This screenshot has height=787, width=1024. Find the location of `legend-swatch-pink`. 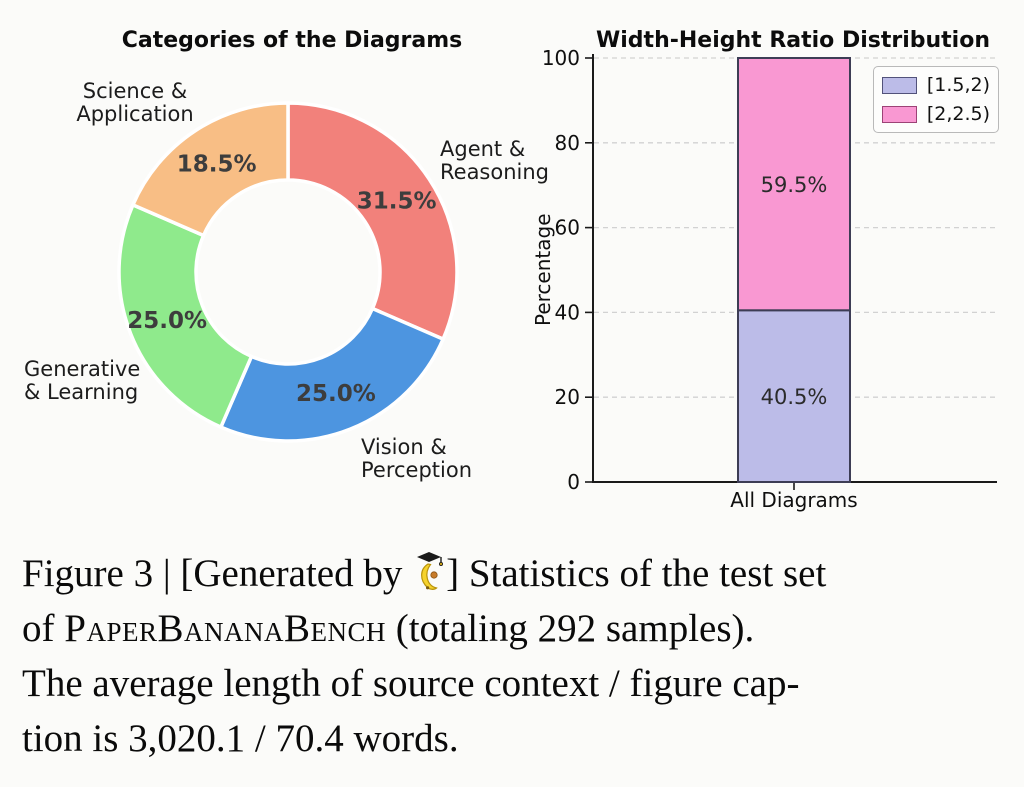

legend-swatch-pink is located at coordinates (899, 114).